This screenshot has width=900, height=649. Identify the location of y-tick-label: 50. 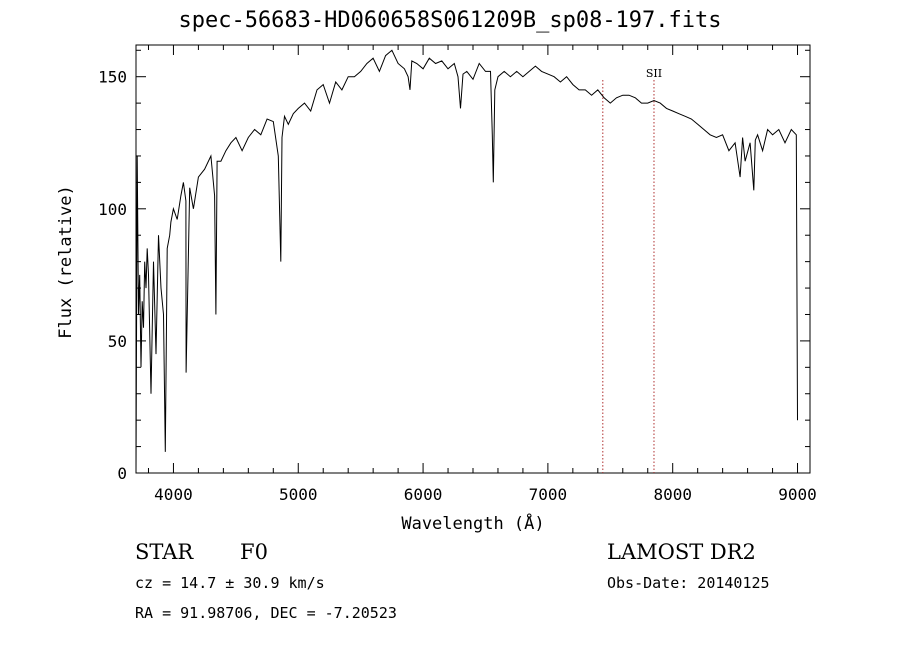
(117, 341).